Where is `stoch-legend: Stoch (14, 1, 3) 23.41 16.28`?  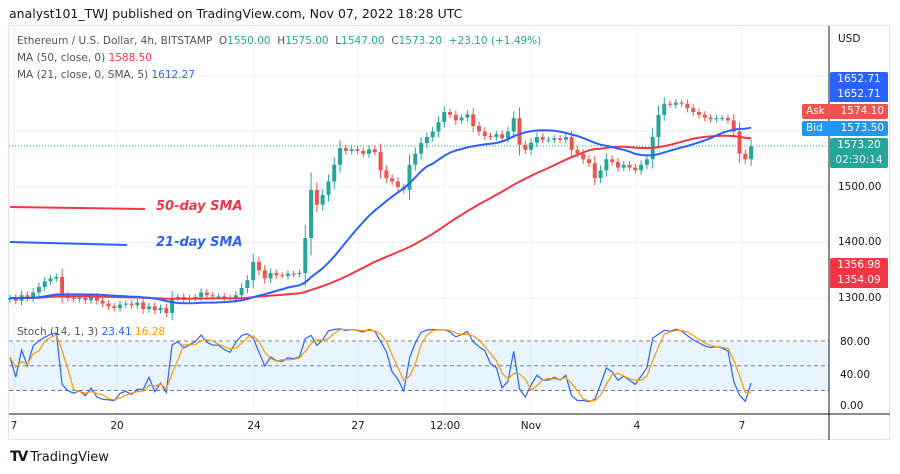 stoch-legend: Stoch (14, 1, 3) 23.41 16.28 is located at coordinates (91, 332).